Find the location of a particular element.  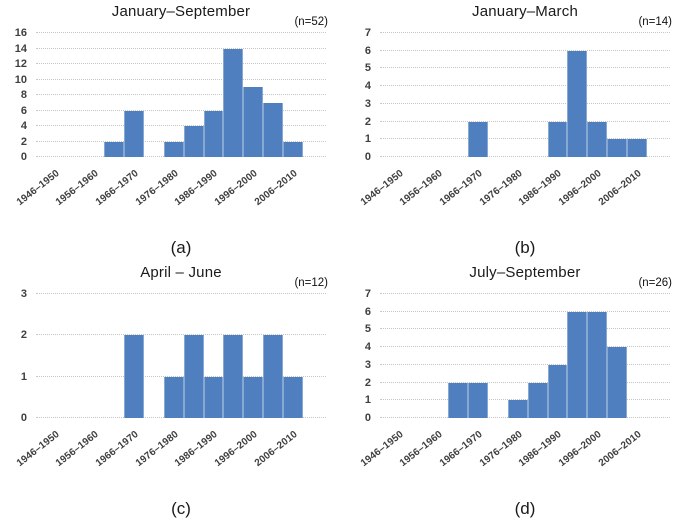

sample-size-label: (n=12) is located at coordinates (311, 283).